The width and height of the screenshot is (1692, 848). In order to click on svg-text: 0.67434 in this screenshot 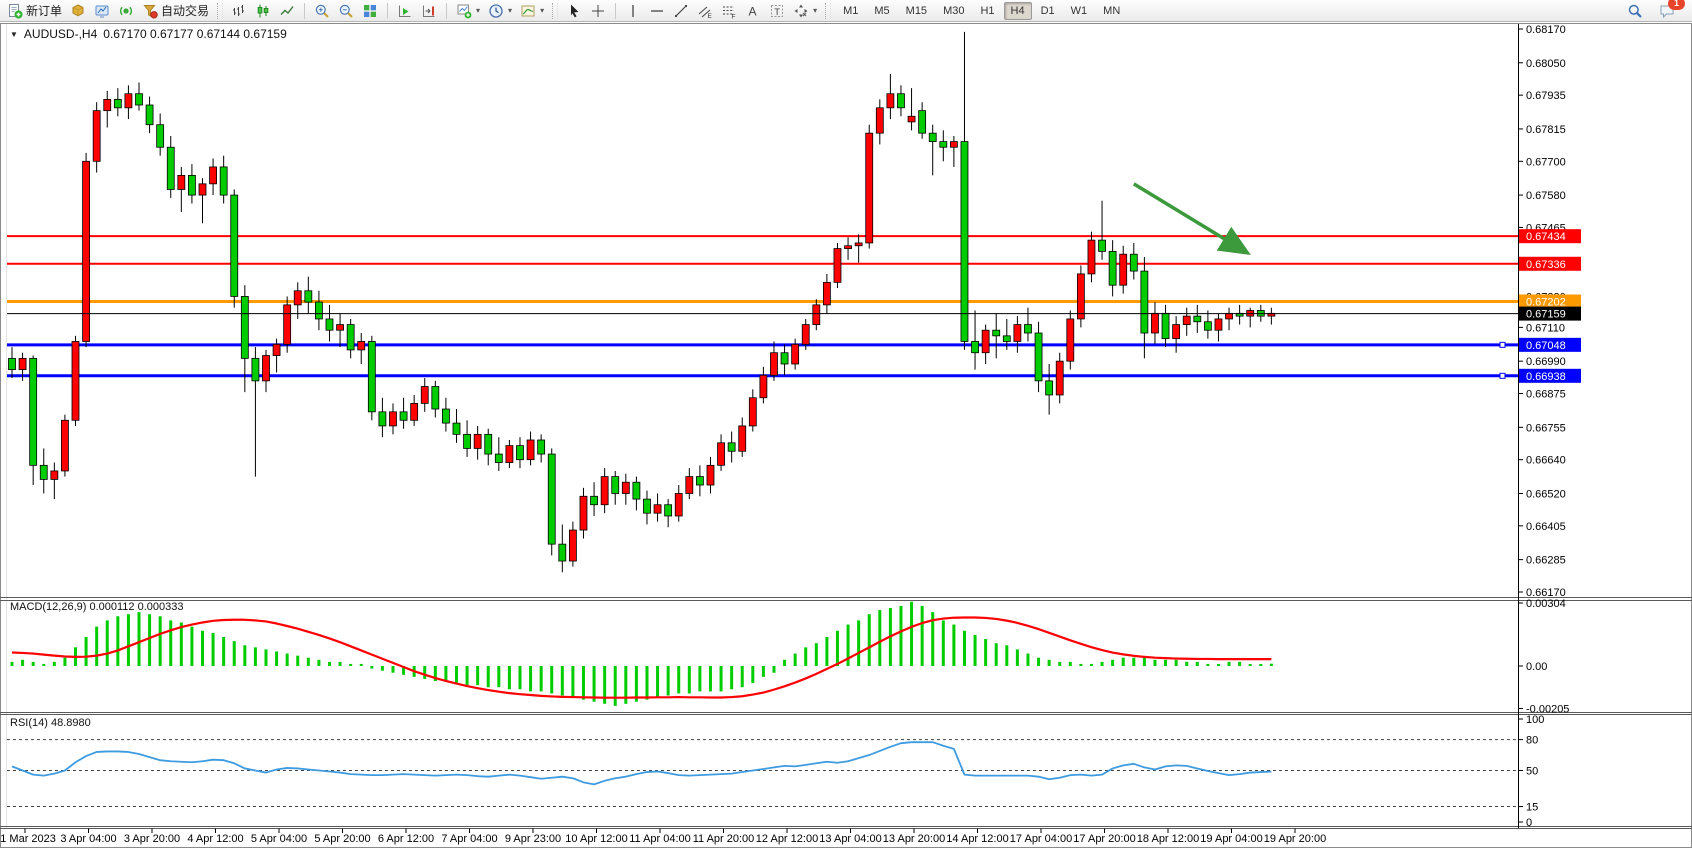, I will do `click(1546, 237)`.